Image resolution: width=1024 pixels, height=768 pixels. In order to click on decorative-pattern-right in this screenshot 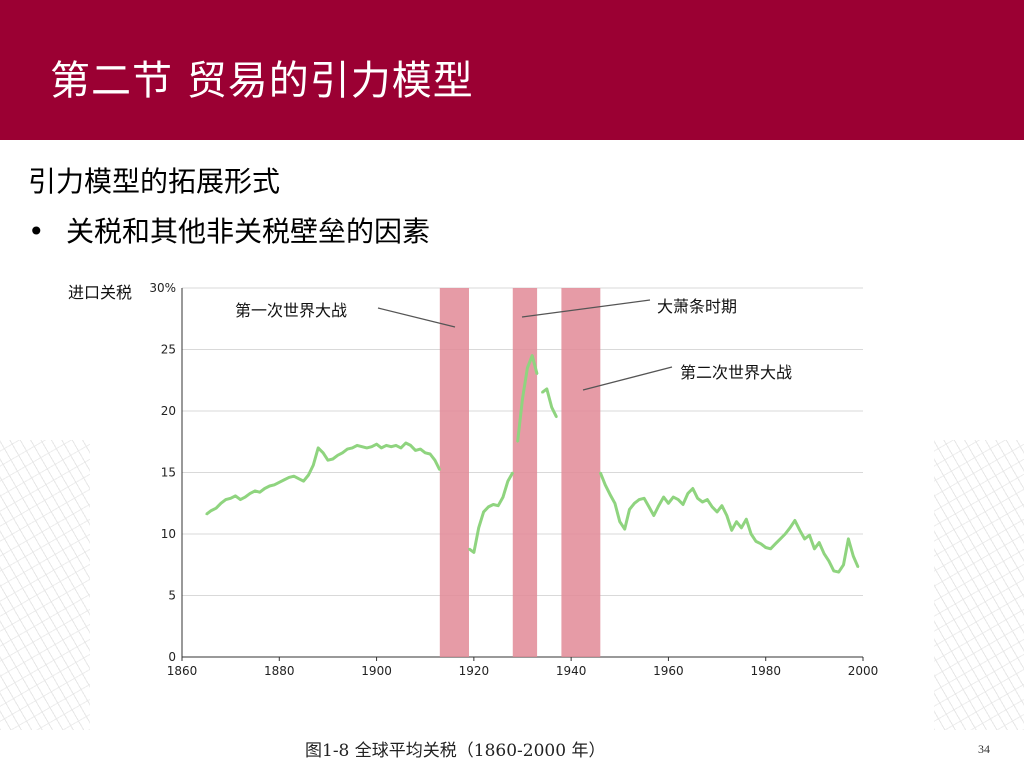, I will do `click(979, 585)`.